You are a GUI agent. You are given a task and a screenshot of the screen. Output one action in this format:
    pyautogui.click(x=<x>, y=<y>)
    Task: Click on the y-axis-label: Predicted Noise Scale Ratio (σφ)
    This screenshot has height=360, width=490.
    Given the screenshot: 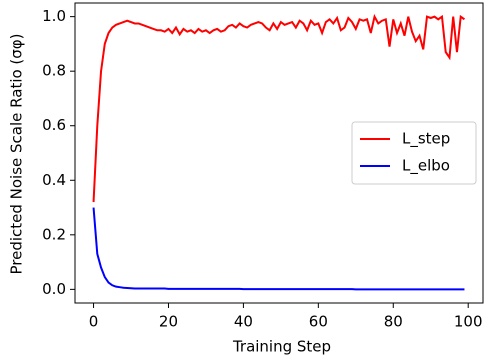 What is the action you would take?
    pyautogui.click(x=17, y=153)
    